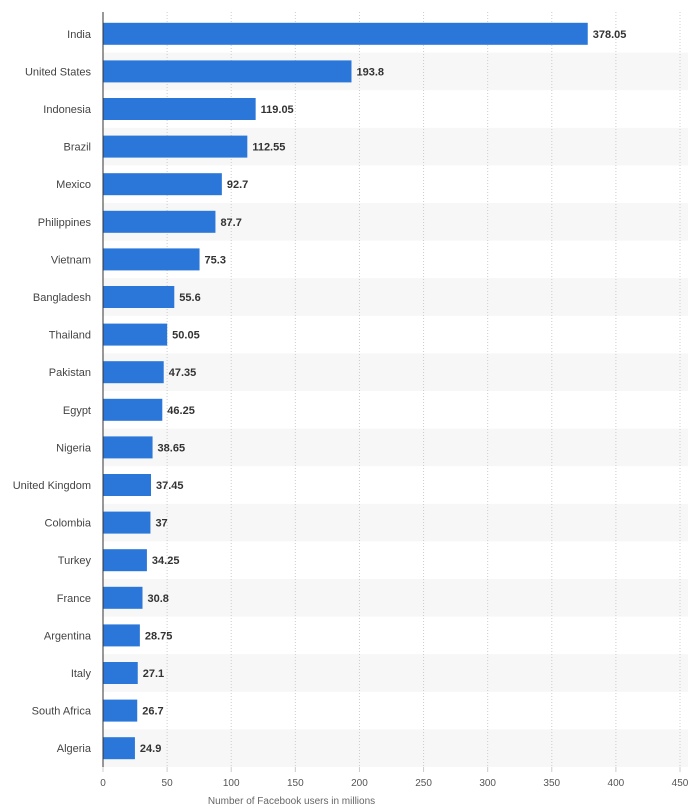 This screenshot has height=811, width=695. What do you see at coordinates (616, 783) in the screenshot?
I see `x-tick-label: 400` at bounding box center [616, 783].